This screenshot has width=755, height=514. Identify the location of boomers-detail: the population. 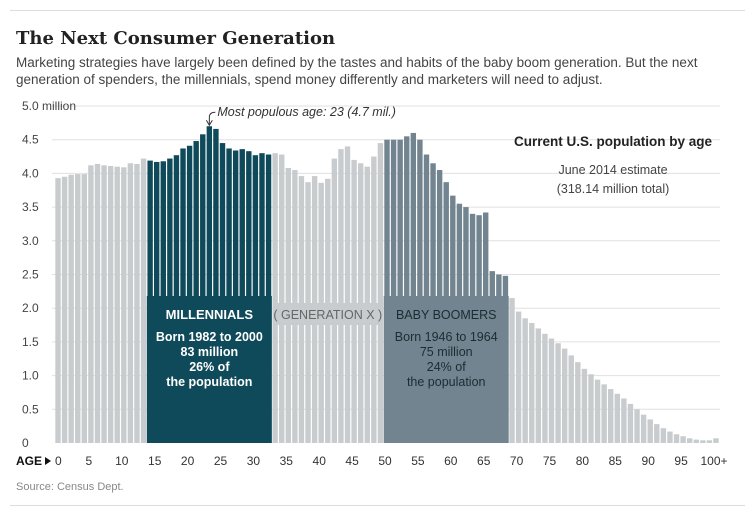
(446, 382).